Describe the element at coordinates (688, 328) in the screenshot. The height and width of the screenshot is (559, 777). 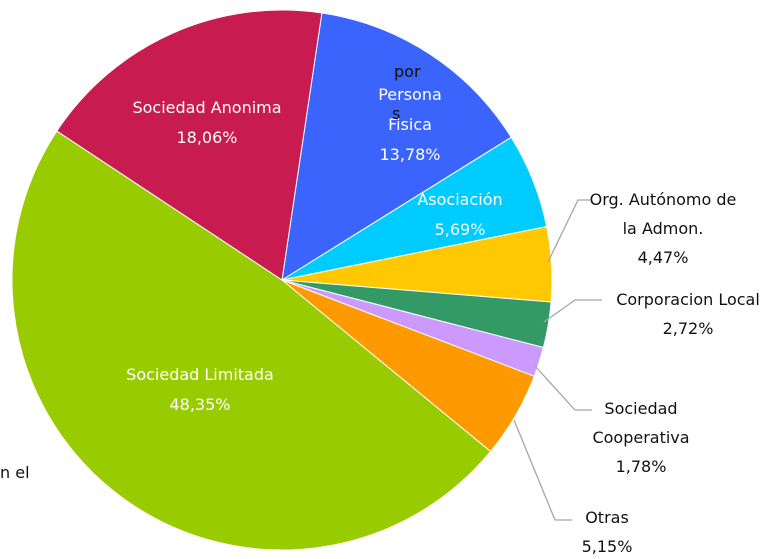
I see `slice-percent: 2,72%` at that location.